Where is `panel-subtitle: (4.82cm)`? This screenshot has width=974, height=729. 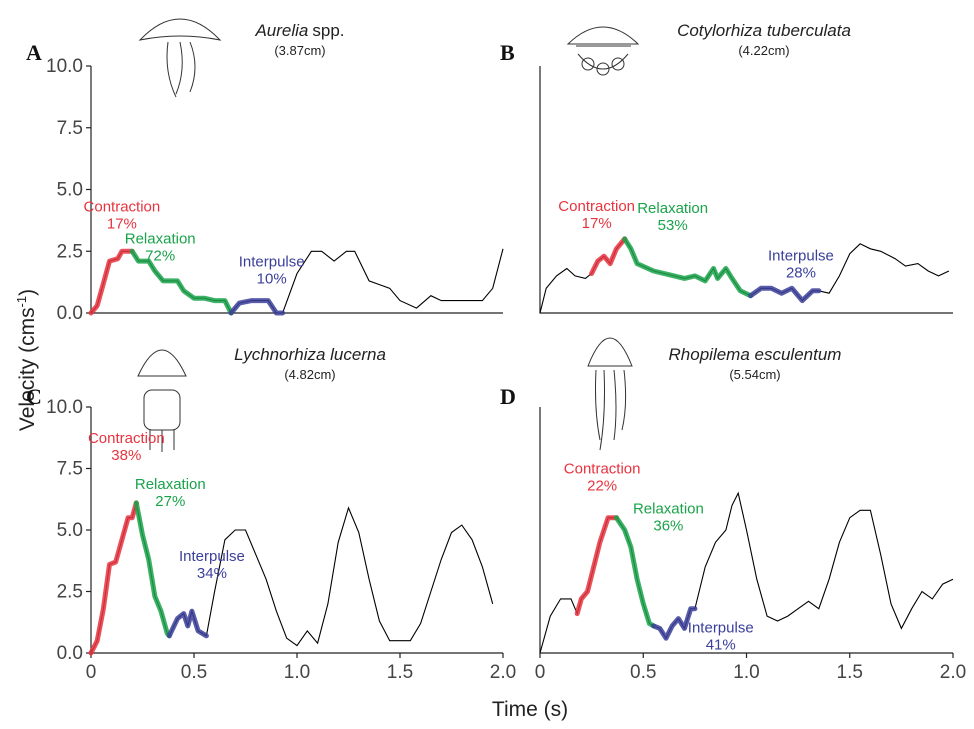
panel-subtitle: (4.82cm) is located at coordinates (309, 374).